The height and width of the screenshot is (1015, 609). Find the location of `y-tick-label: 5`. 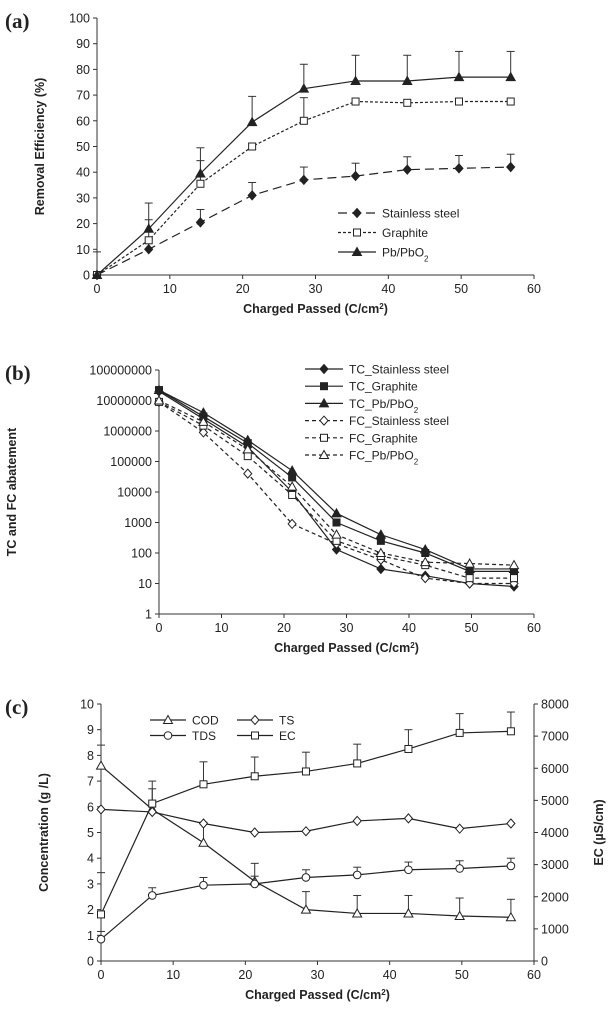

y-tick-label: 5 is located at coordinates (90, 833).